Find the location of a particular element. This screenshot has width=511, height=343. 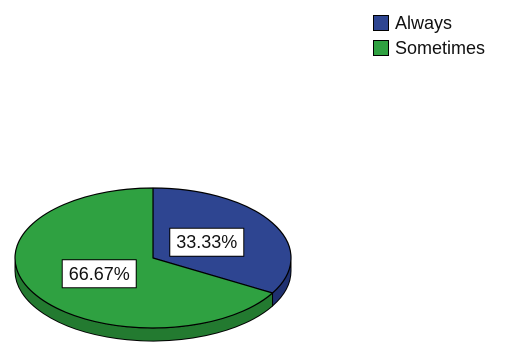

legend-label-sometimes: Sometimes is located at coordinates (440, 47).